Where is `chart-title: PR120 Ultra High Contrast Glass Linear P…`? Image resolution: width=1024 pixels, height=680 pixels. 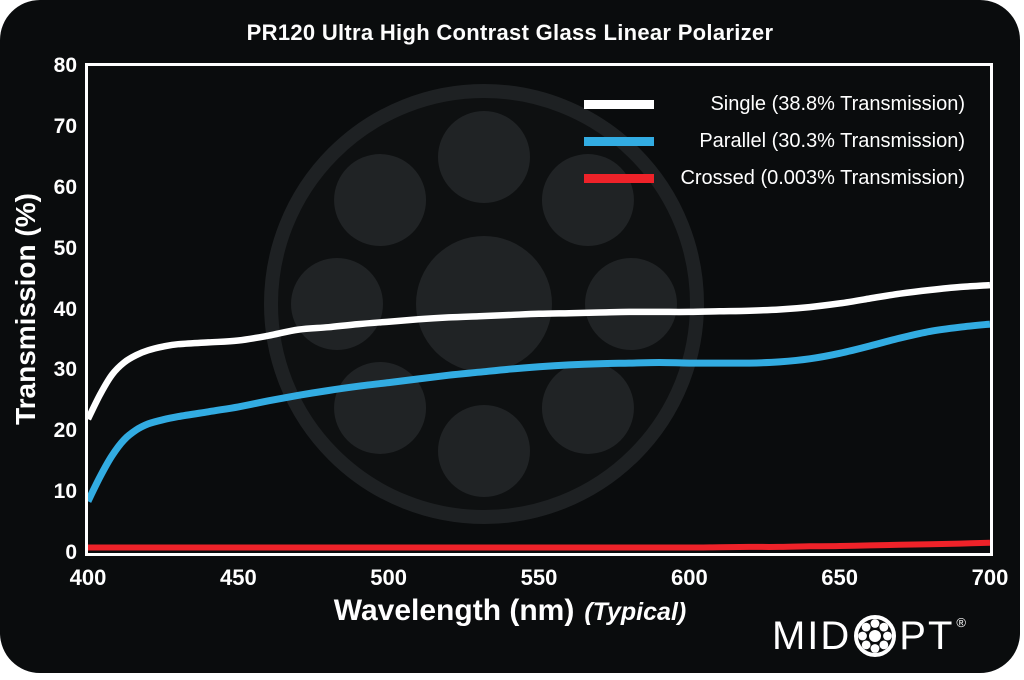
chart-title: PR120 Ultra High Contrast Glass Linear P… is located at coordinates (510, 32).